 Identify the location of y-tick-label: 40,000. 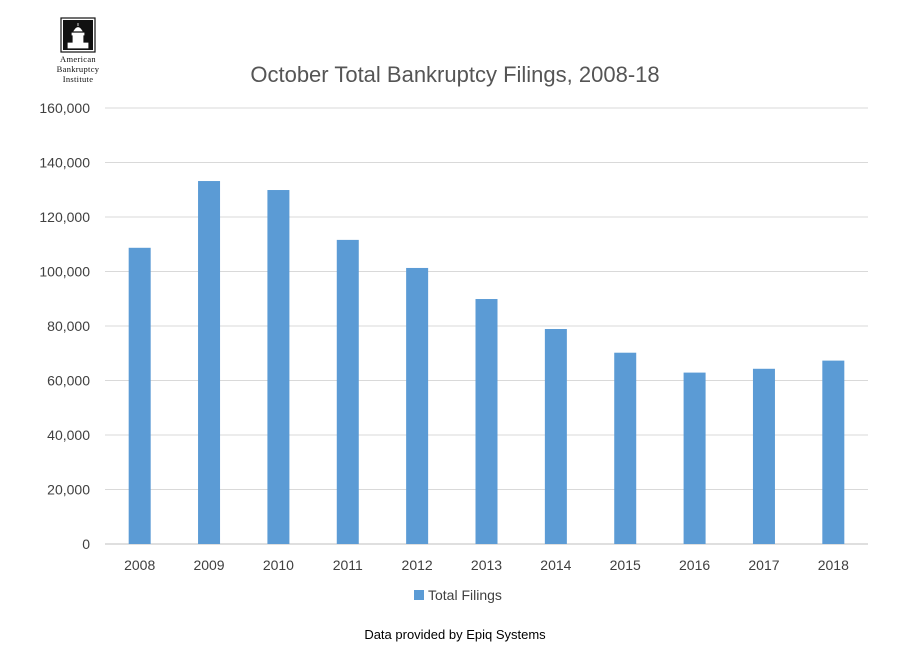
(68, 435).